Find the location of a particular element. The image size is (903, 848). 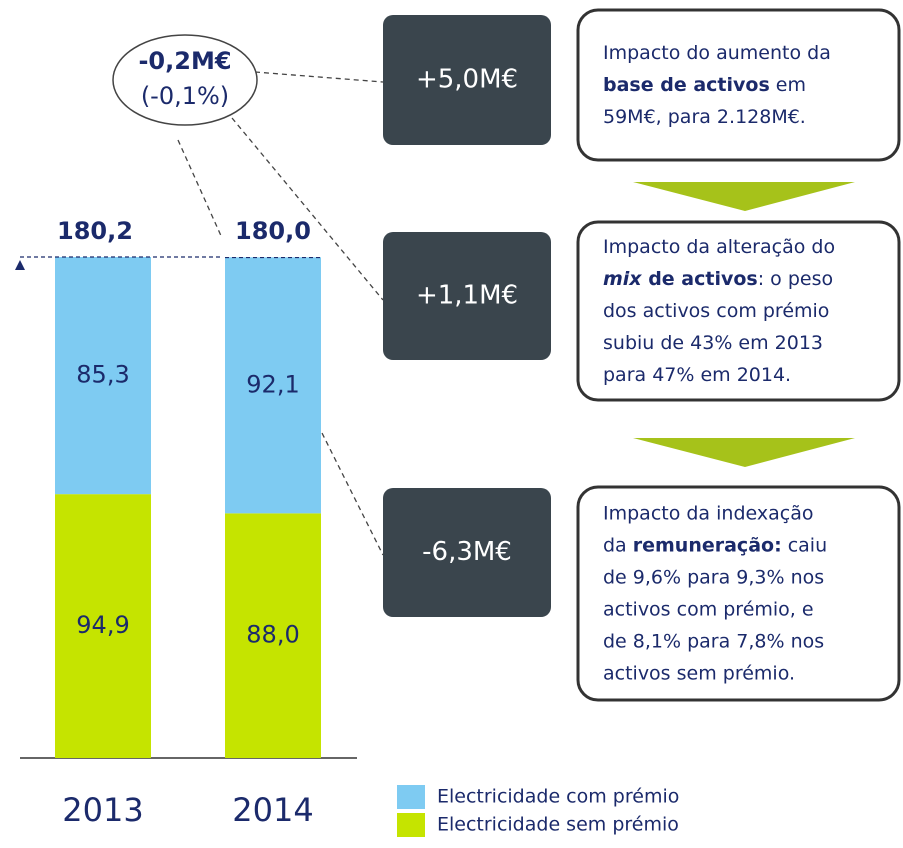

note-line: activos sem prémio. is located at coordinates (699, 673).